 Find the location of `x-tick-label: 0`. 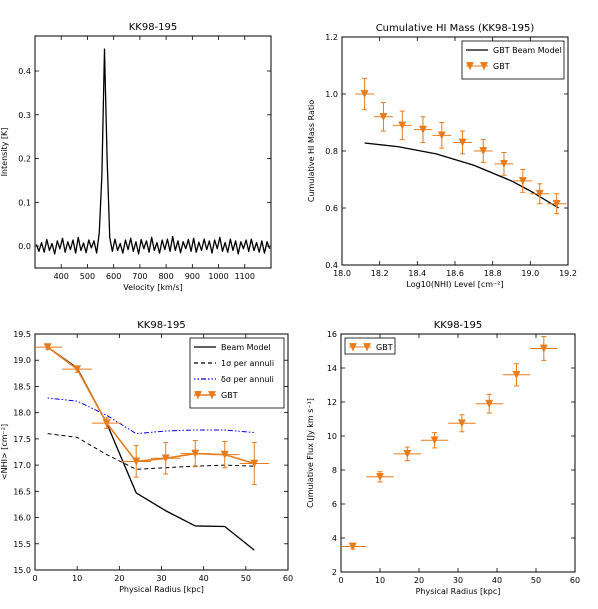

x-tick-label: 0 is located at coordinates (34, 578).